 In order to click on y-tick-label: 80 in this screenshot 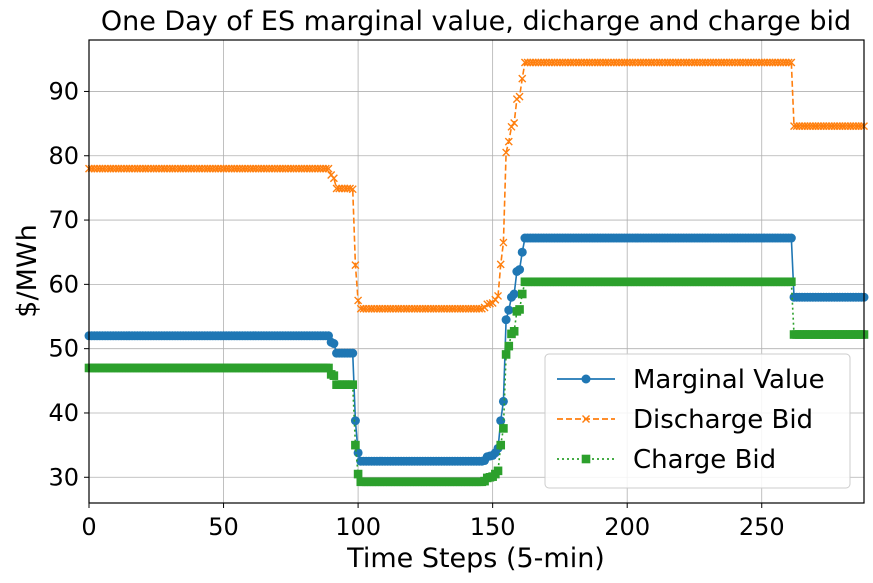, I will do `click(63, 156)`.